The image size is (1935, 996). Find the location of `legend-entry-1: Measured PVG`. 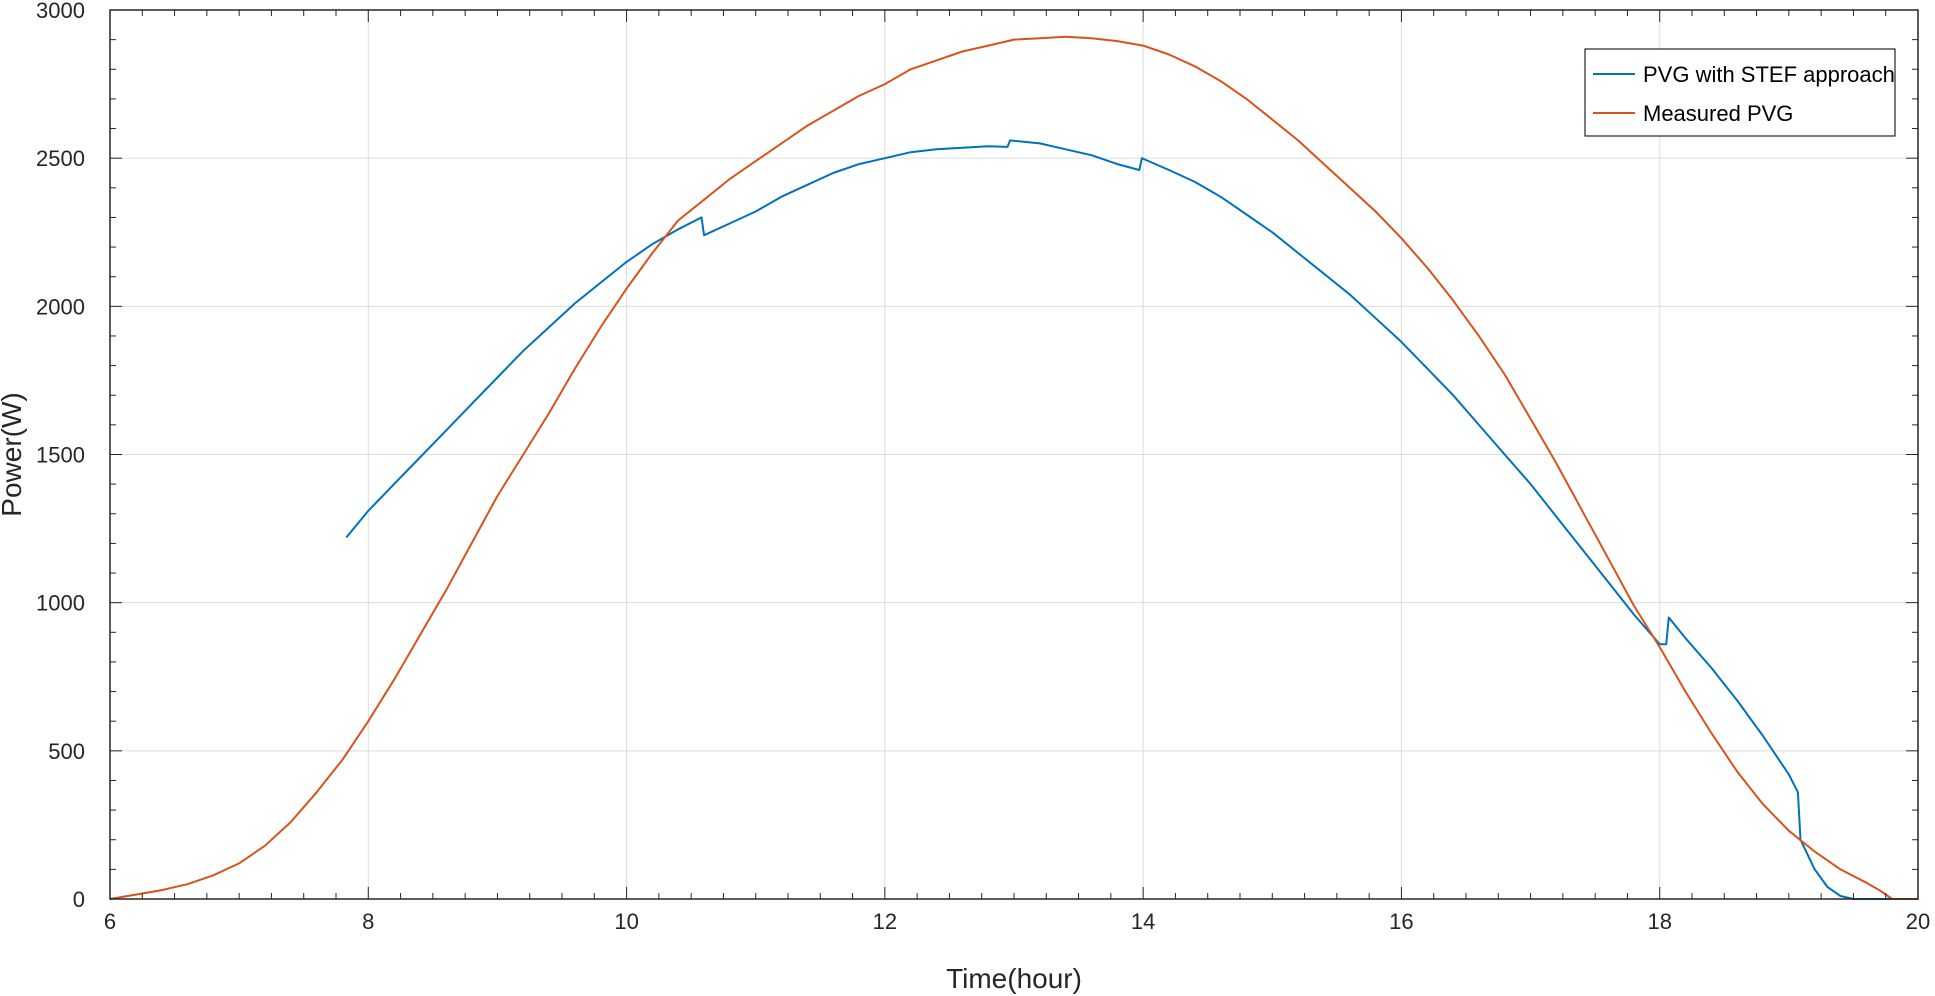

legend-entry-1: Measured PVG is located at coordinates (1718, 113).